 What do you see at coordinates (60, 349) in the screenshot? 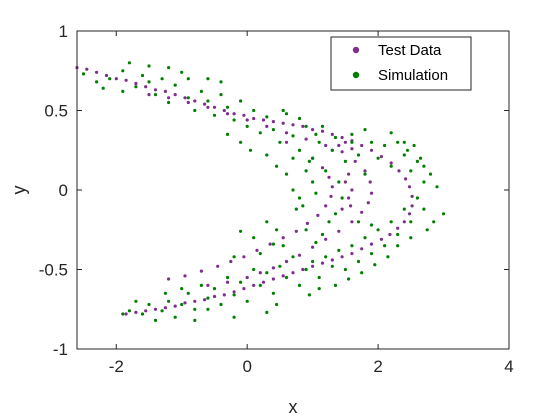
I see `y-tick-label: -1` at bounding box center [60, 349].